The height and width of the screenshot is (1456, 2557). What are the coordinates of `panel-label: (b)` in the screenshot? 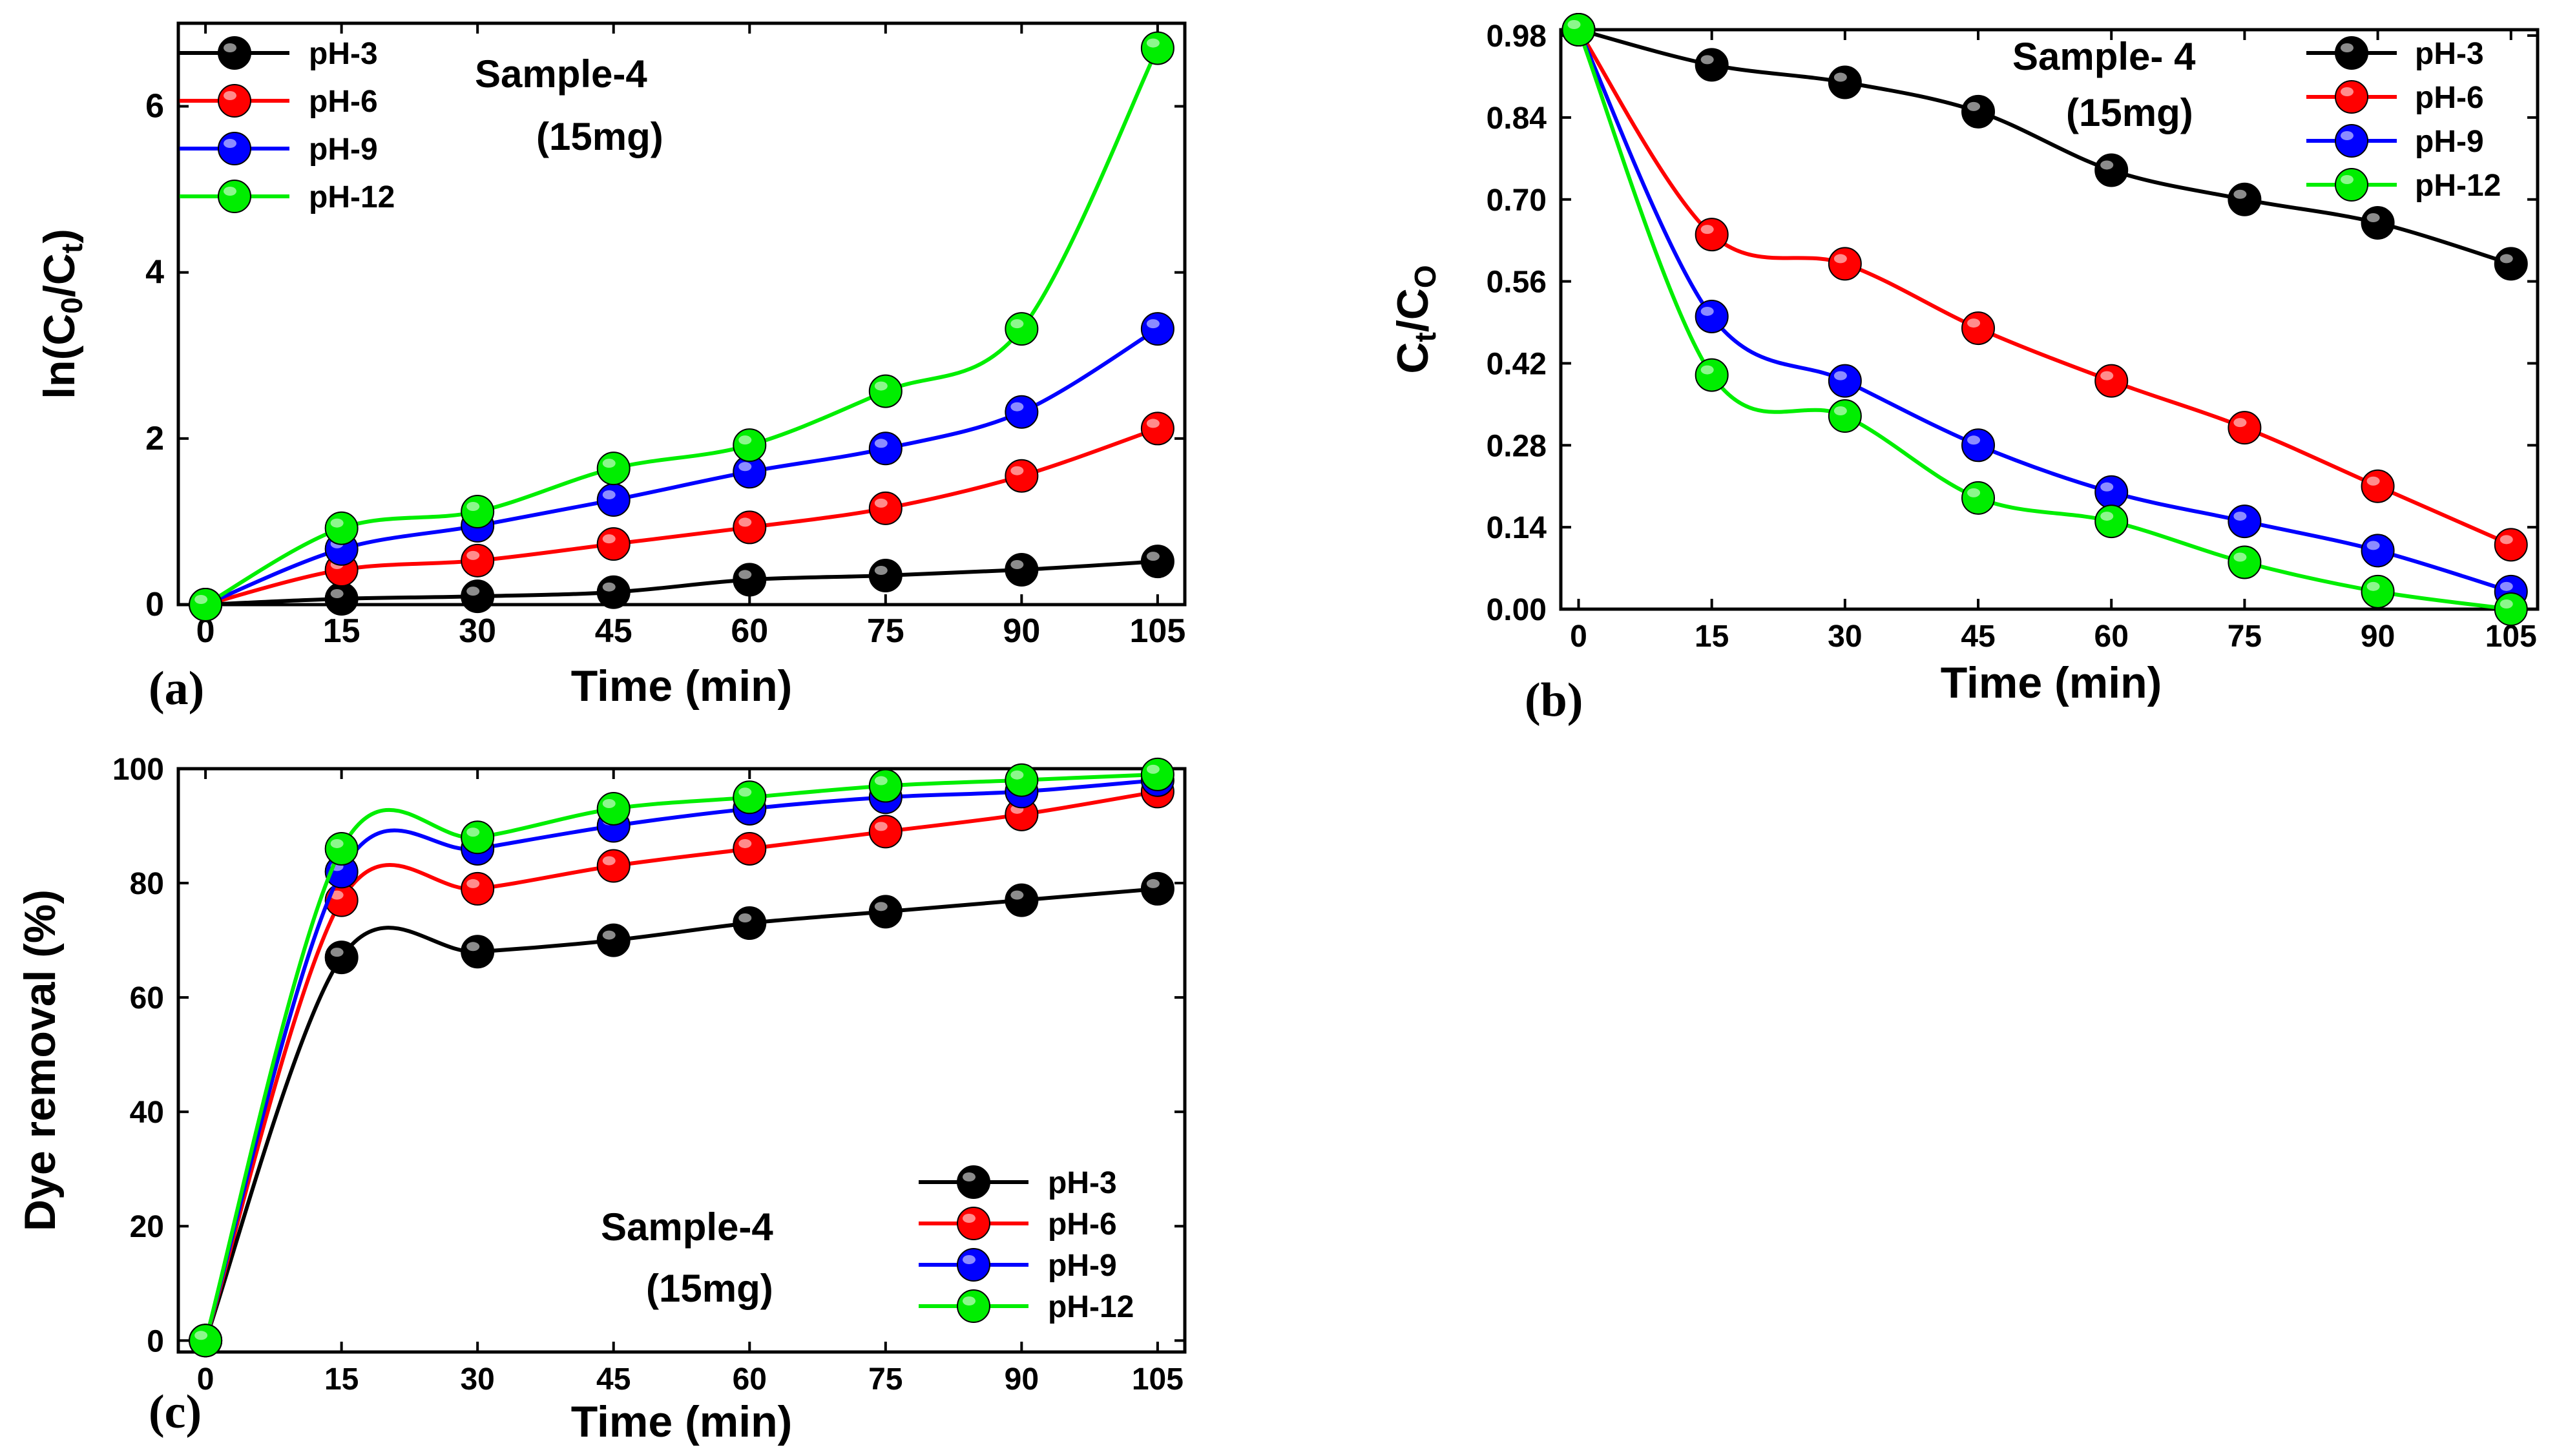 It's located at (1554, 701).